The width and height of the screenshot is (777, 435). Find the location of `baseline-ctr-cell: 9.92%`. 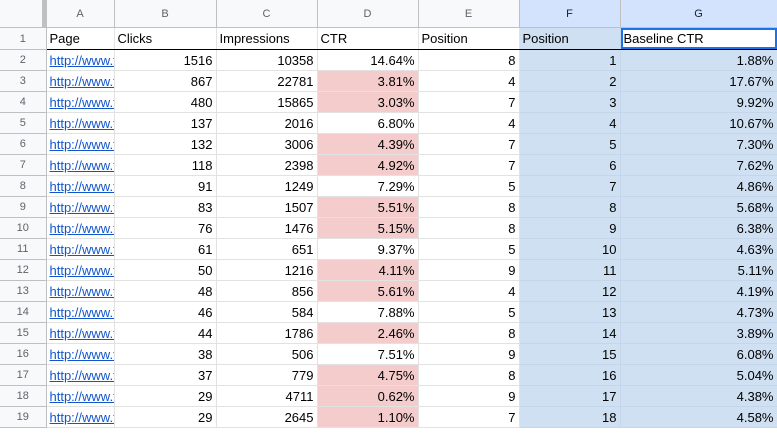

baseline-ctr-cell: 9.92% is located at coordinates (698, 102).